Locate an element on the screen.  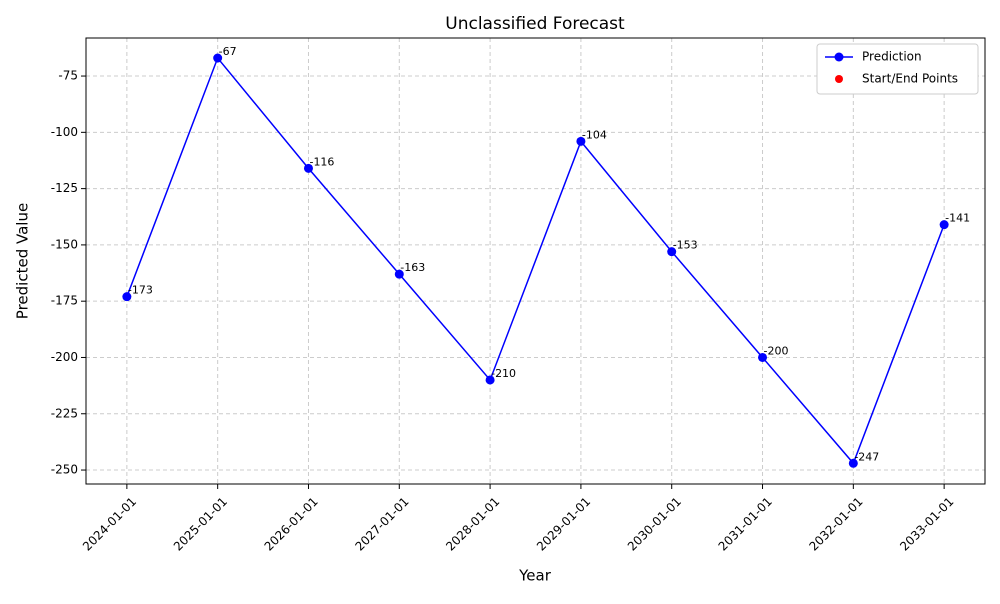
x-tick-label: 2032-01-01 is located at coordinates (835, 523).